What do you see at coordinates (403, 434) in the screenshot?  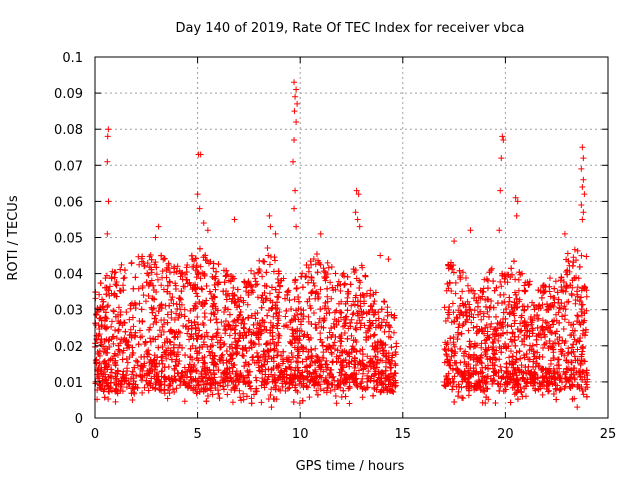 I see `x-tick-label: 15` at bounding box center [403, 434].